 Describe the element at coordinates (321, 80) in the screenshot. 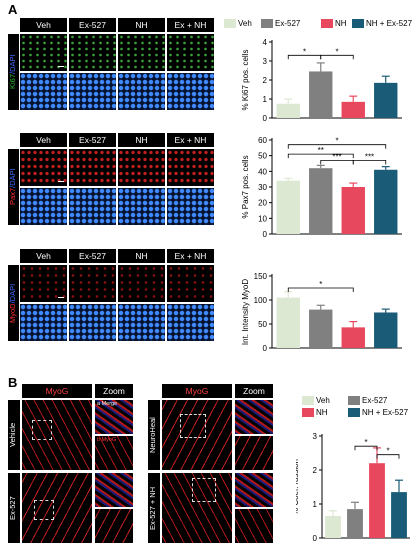

I see `chart-ki67: 0 1 2 3 4 % Ki67 pos. cells * *` at that location.